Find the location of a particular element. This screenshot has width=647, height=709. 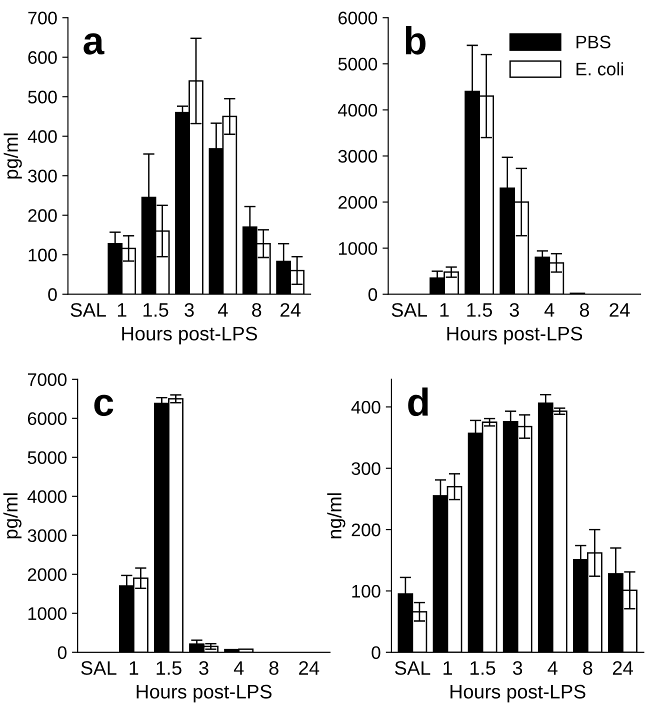

y-tick-label: 7000 is located at coordinates (47, 379).